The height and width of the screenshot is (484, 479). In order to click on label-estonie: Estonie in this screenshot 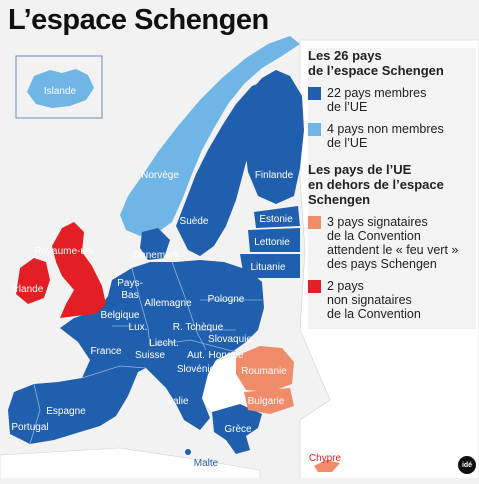, I will do `click(276, 219)`.